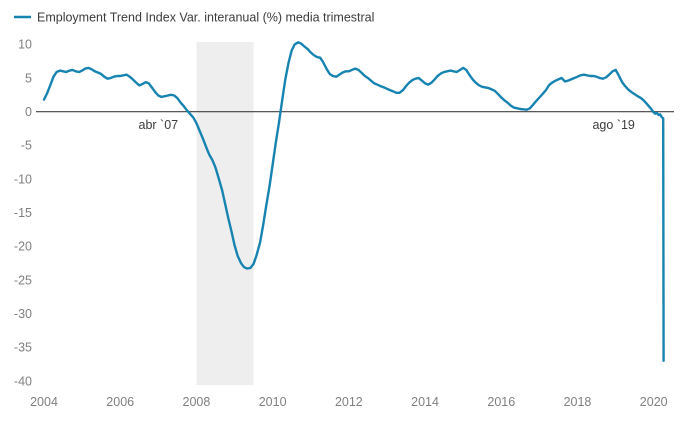 The image size is (680, 421). Describe the element at coordinates (44, 402) in the screenshot. I see `x-tick-label: 2004` at that location.